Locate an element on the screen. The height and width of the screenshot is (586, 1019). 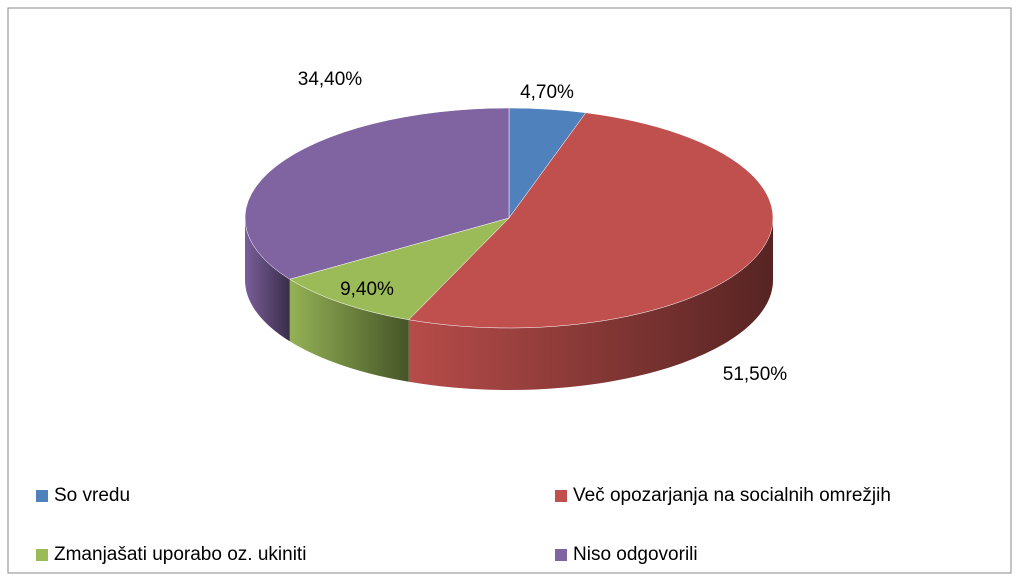
data-label: 4,70% is located at coordinates (547, 92).